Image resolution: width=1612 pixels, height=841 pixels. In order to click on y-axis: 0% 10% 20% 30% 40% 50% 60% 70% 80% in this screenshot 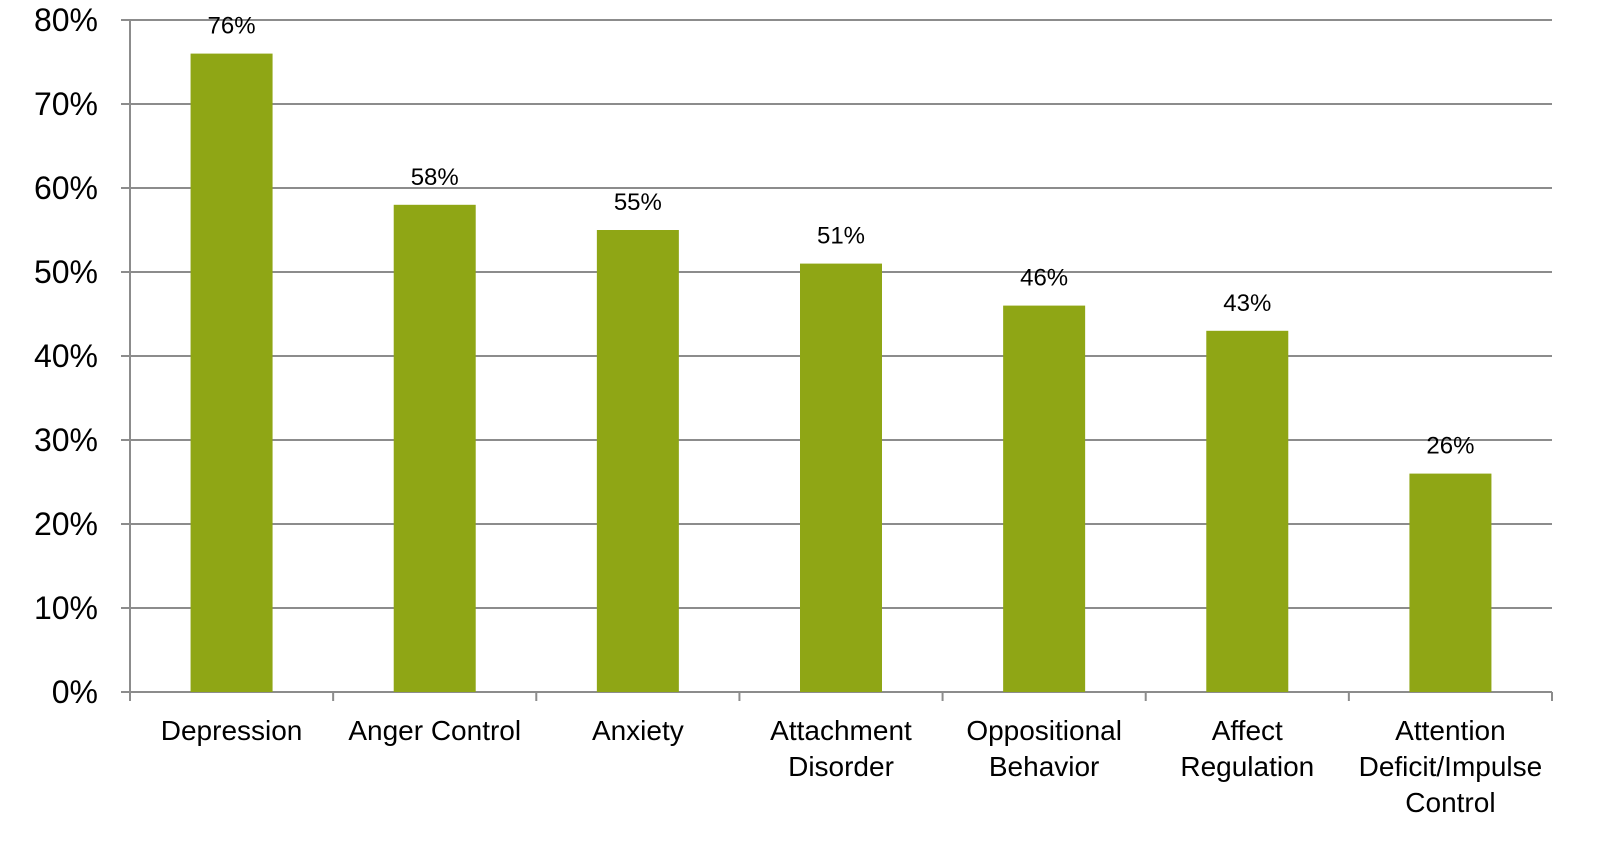, I will do `click(82, 356)`.